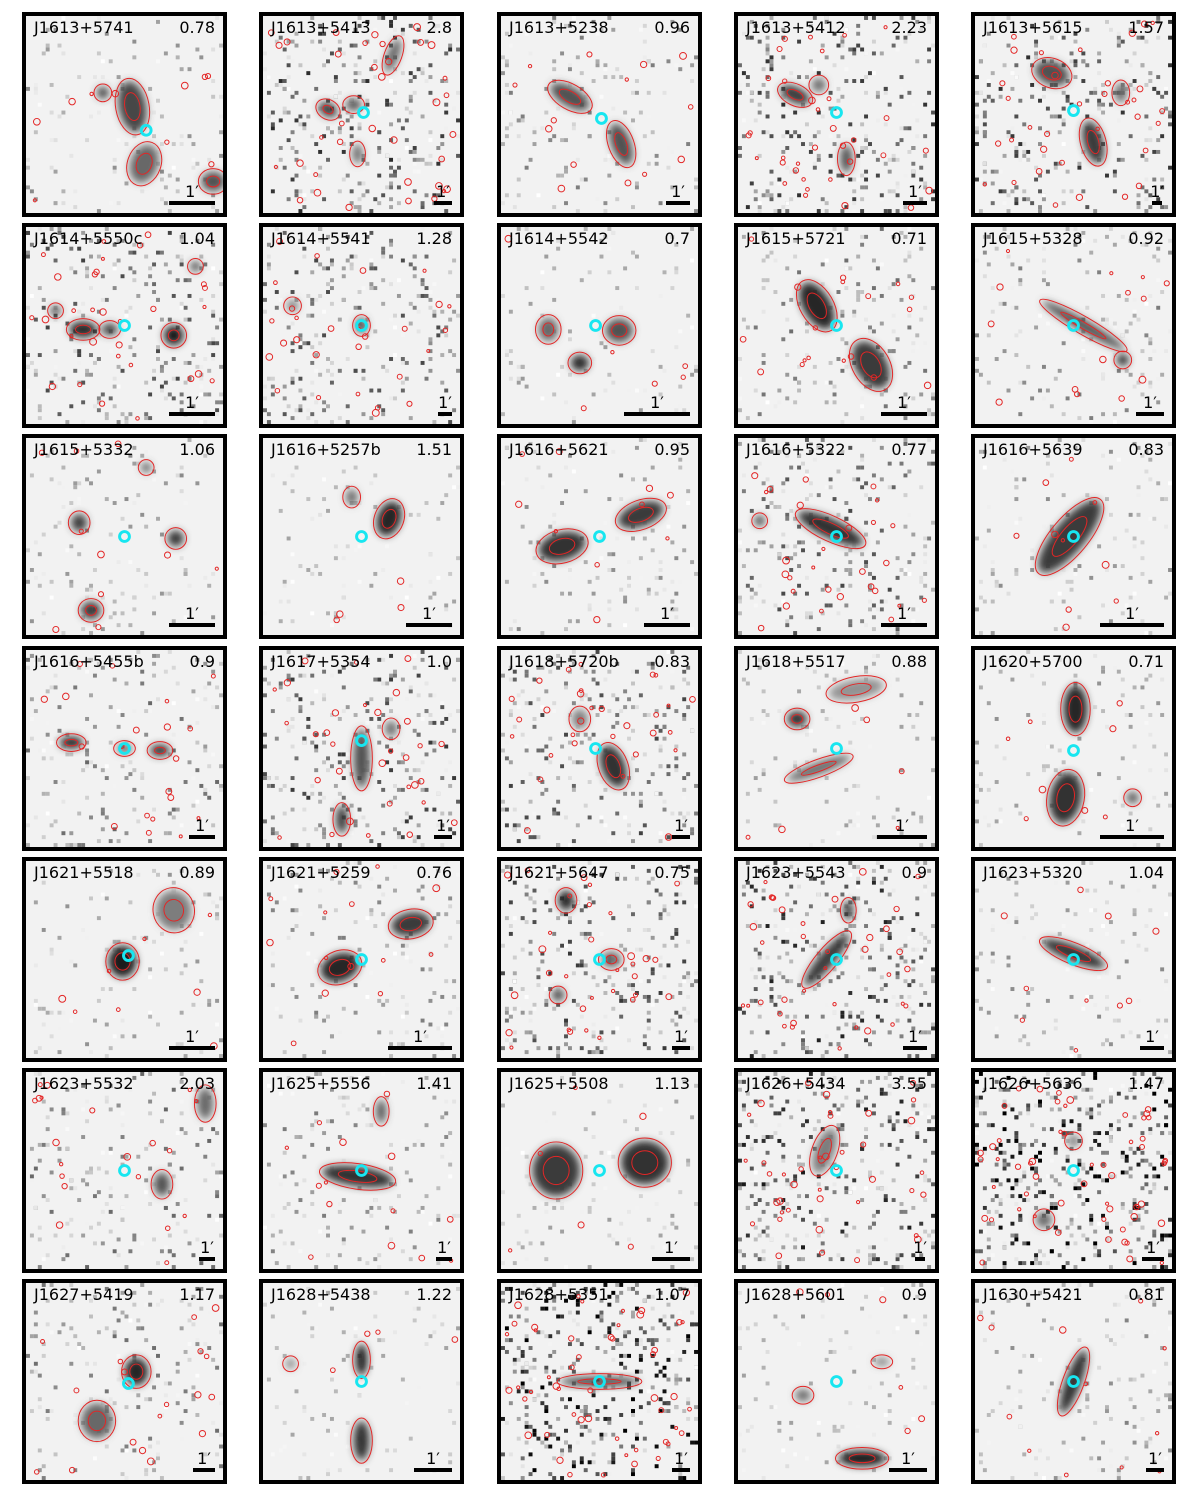 This screenshot has height=1500, width=1200. I want to click on source-name: J1627+5419, so click(84, 1294).